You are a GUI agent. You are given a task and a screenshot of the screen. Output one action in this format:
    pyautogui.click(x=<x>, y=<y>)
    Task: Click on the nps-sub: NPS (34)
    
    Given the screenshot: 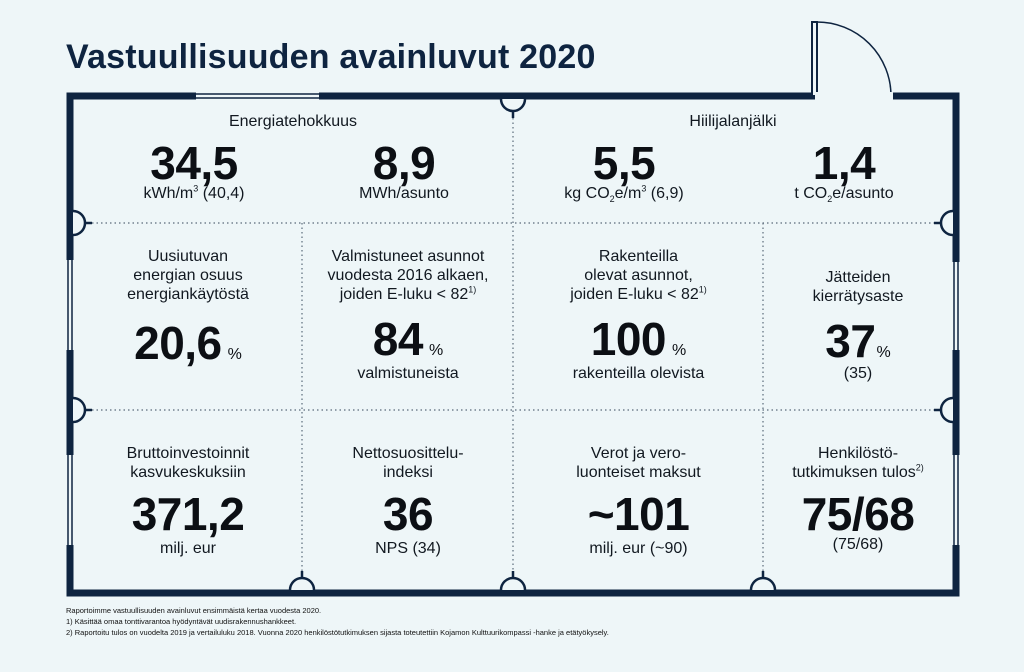 What is the action you would take?
    pyautogui.click(x=408, y=548)
    